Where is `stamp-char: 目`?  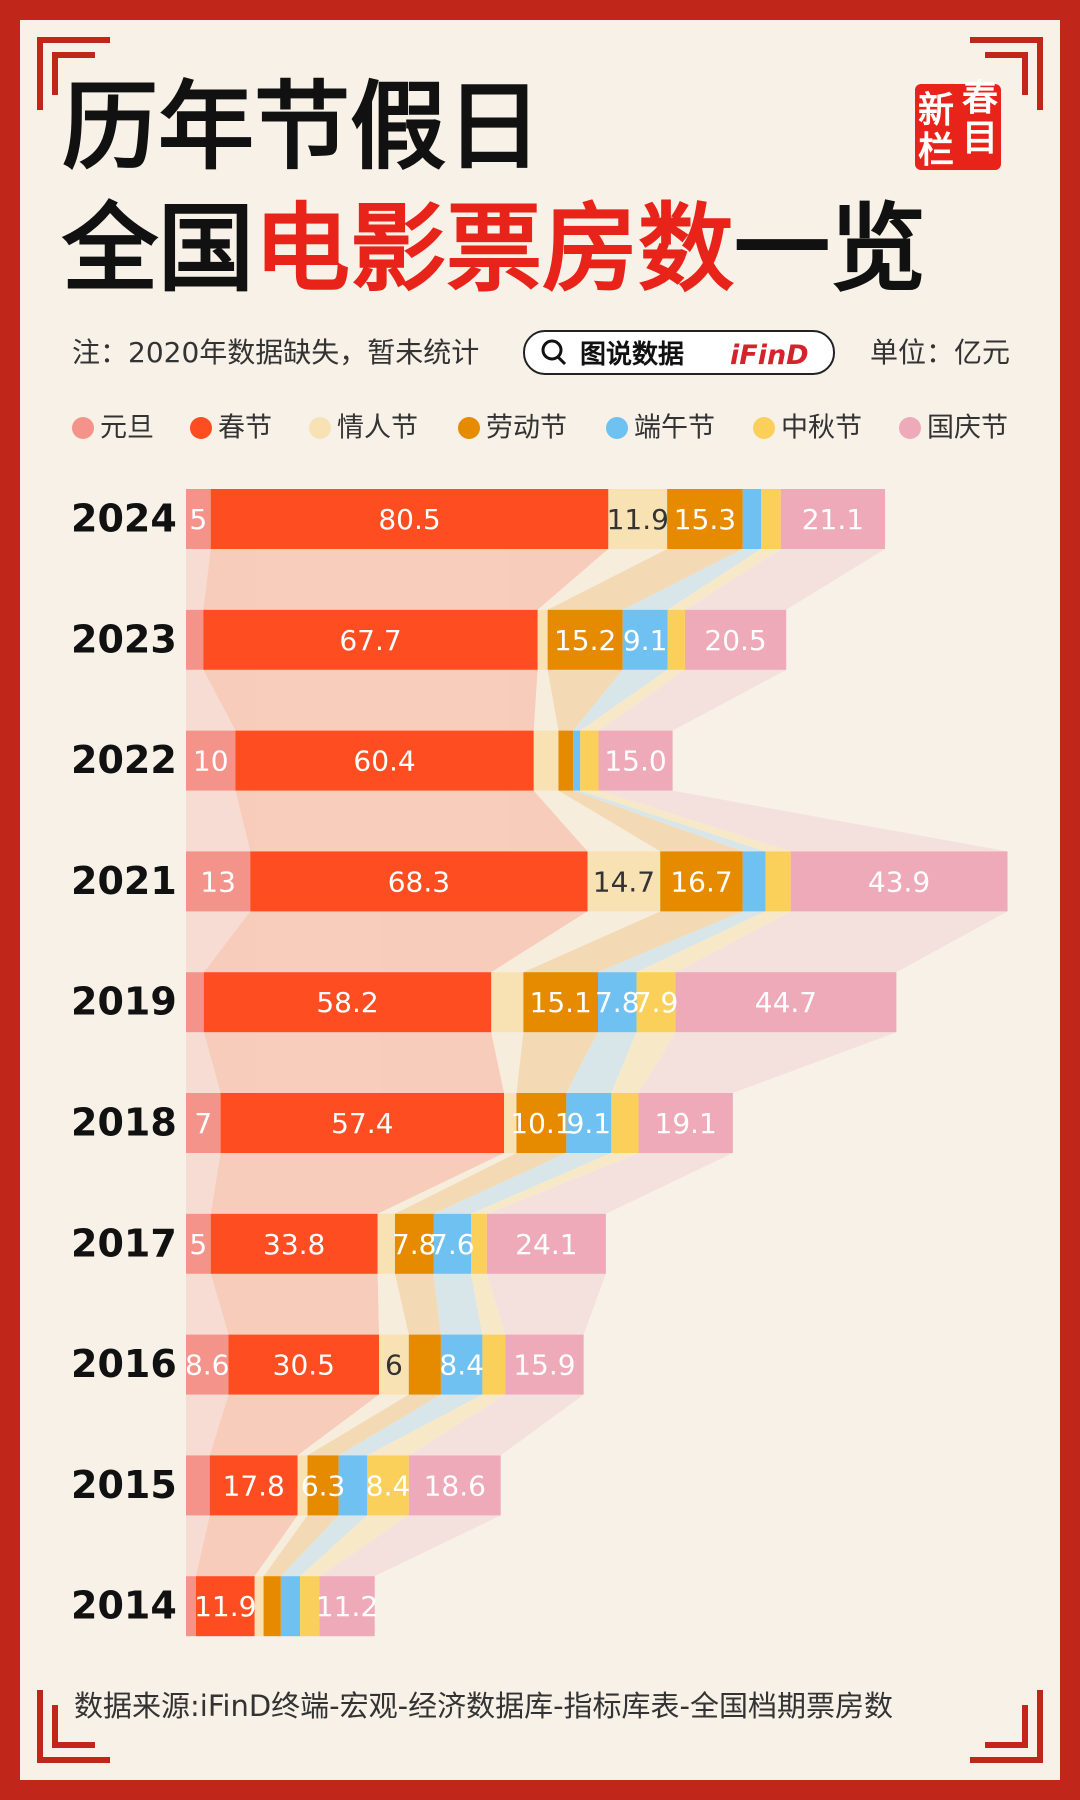
stamp-char: 目 is located at coordinates (980, 138).